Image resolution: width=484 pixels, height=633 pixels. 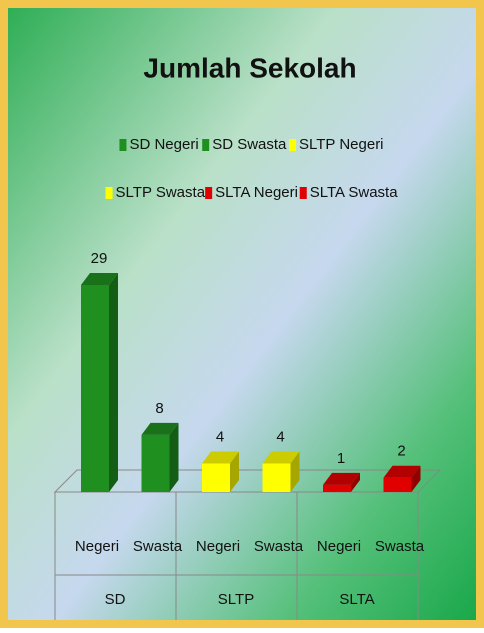 I want to click on data-label: 1, so click(x=341, y=458).